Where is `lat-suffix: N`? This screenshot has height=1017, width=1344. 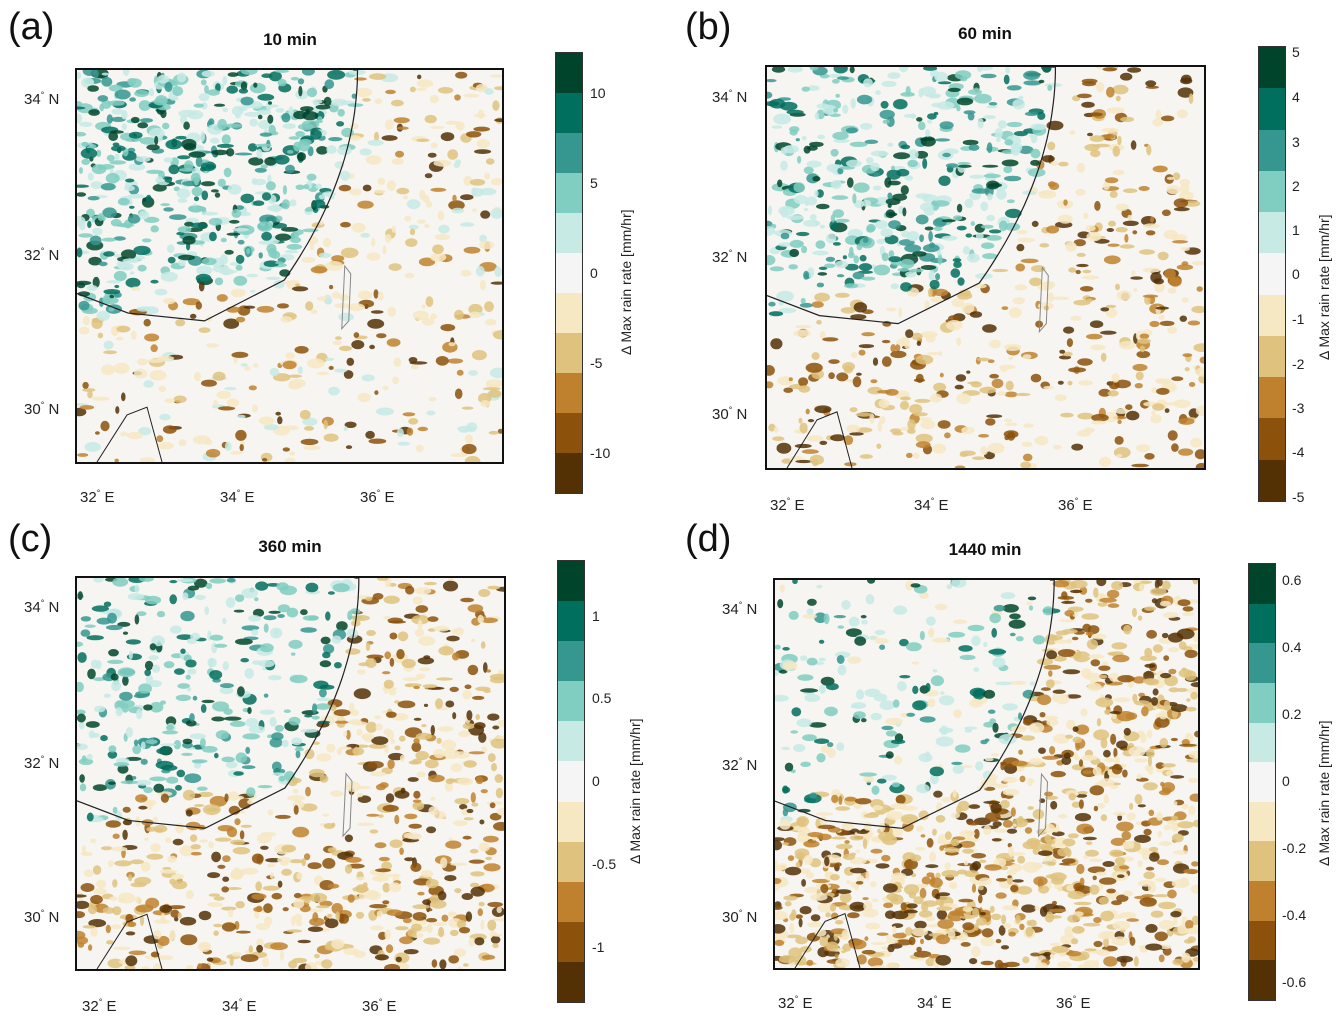 lat-suffix: N is located at coordinates (54, 409).